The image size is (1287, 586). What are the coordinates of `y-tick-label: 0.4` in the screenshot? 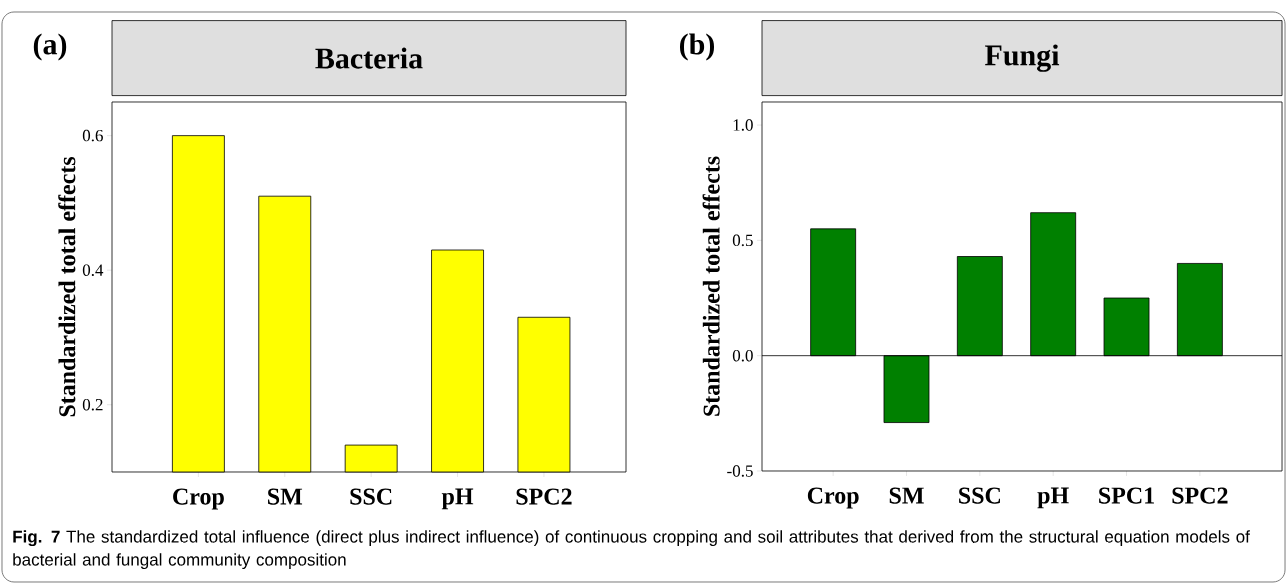 It's located at (93, 270).